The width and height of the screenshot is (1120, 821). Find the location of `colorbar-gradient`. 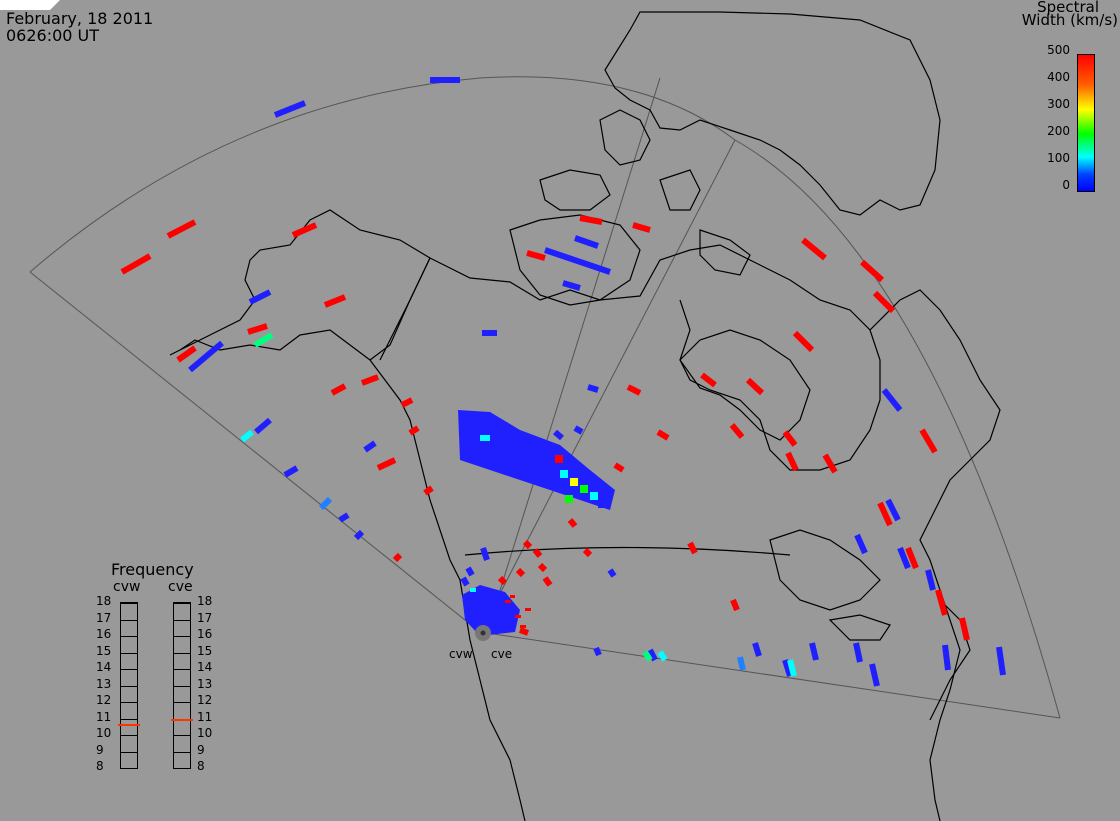

colorbar-gradient is located at coordinates (1086, 123).